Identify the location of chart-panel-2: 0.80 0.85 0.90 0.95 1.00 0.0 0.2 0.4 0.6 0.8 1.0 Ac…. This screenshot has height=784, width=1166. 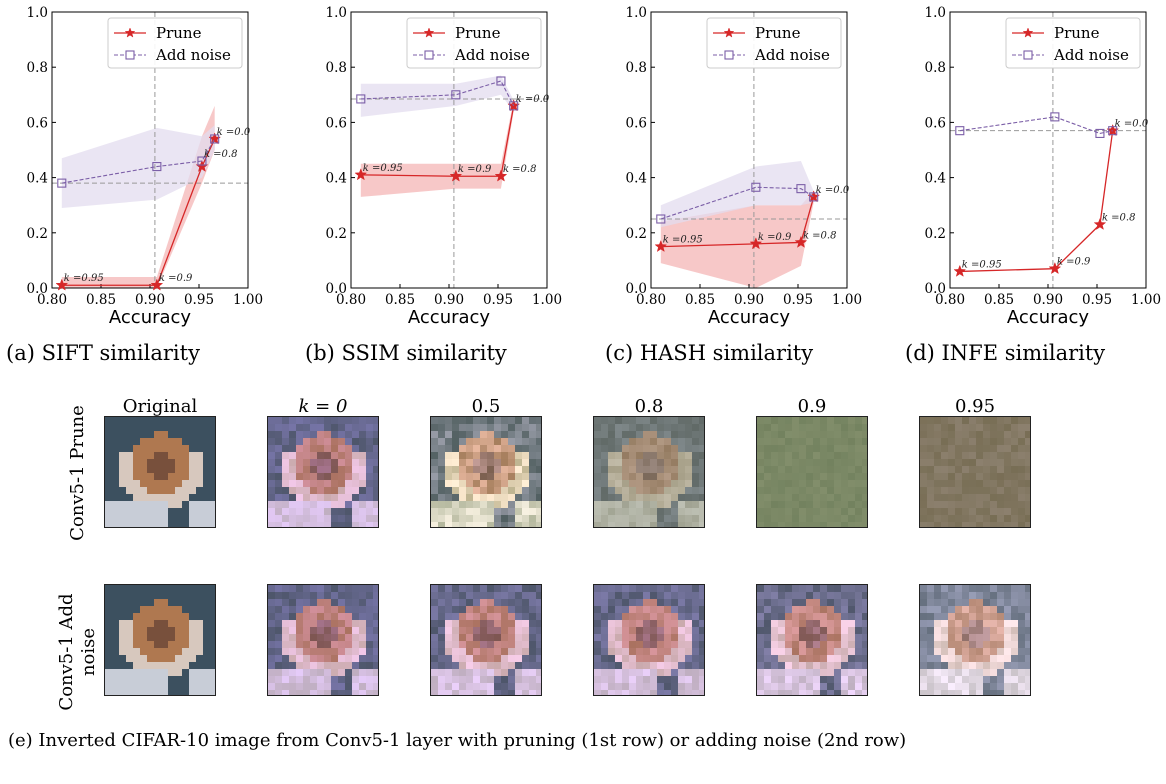
(744, 166).